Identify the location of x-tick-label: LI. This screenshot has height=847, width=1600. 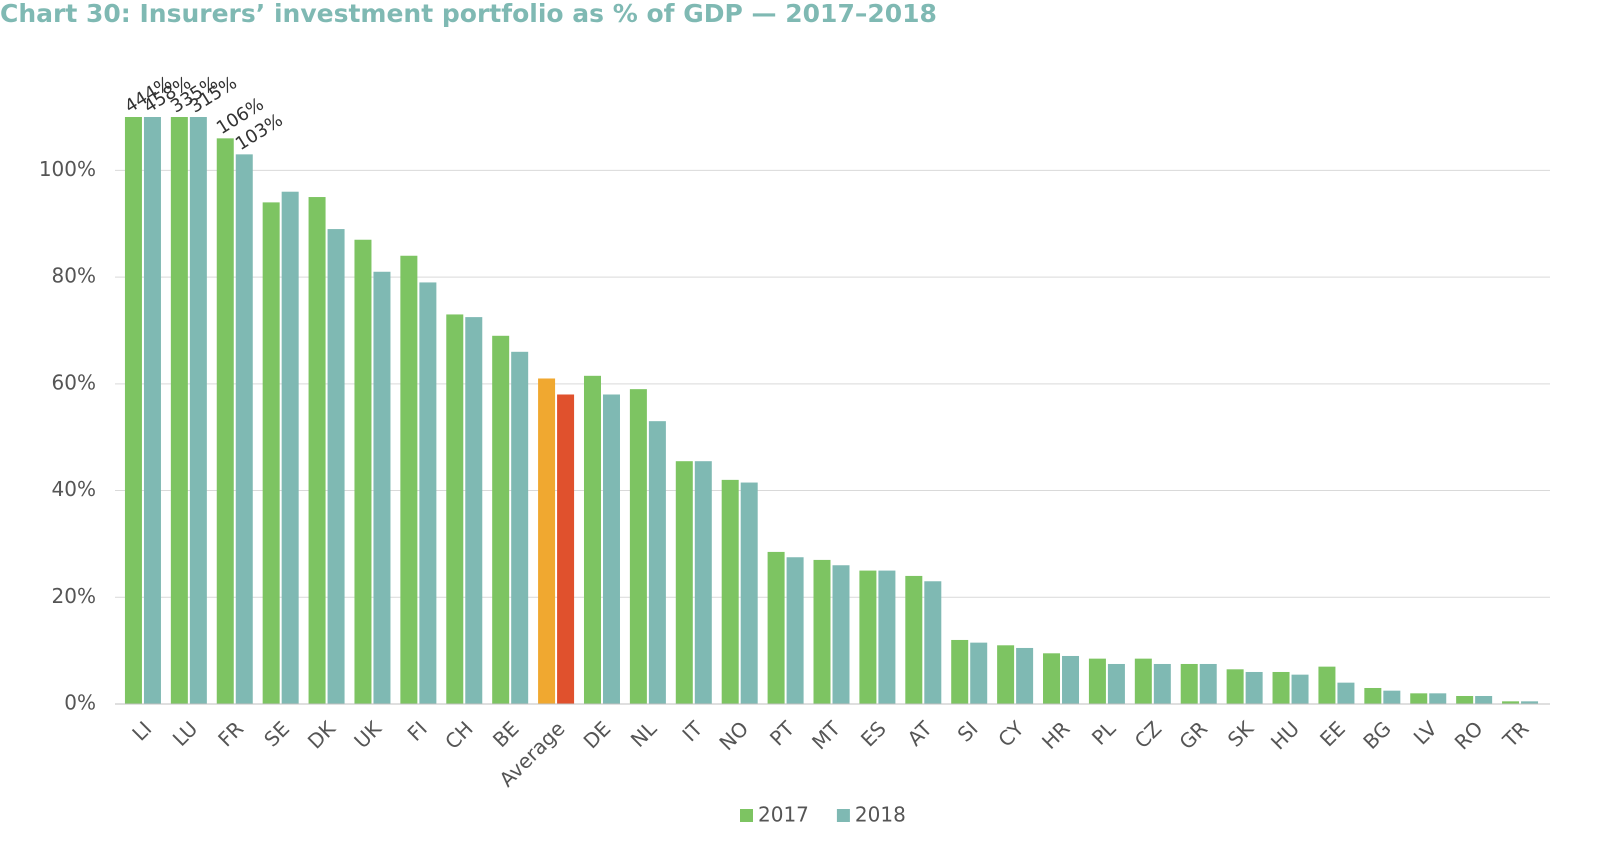
(141, 730).